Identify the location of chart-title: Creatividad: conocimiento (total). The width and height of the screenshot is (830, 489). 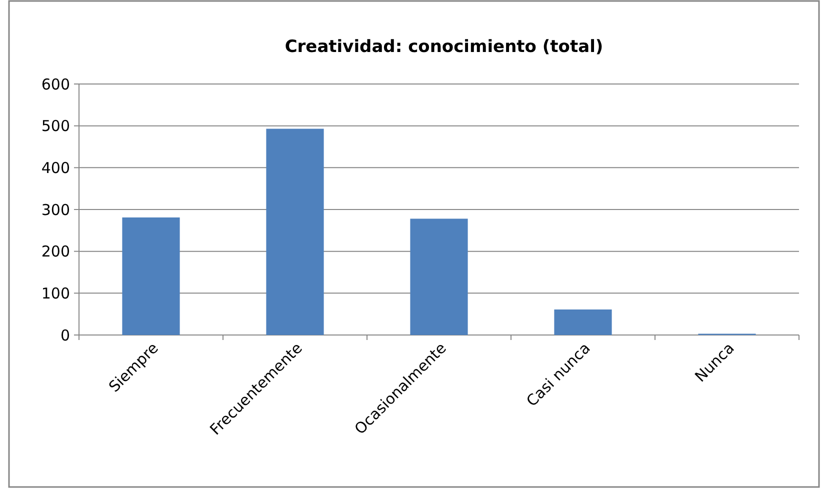
(444, 47).